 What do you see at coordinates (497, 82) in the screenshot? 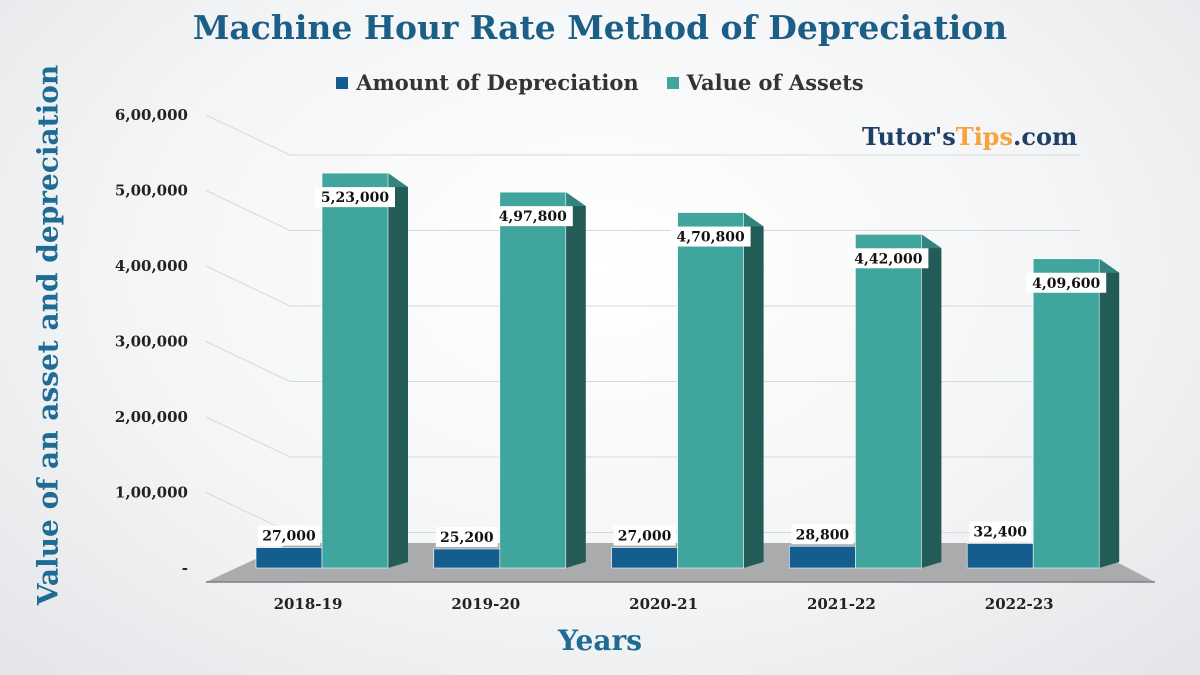
I see `legend-label-depreciation: Amount of Depreciation` at bounding box center [497, 82].